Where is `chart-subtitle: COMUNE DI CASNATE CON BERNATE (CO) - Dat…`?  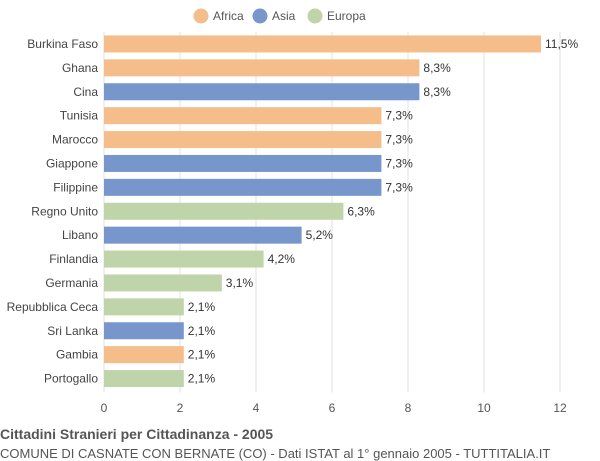 chart-subtitle: COMUNE DI CASNATE CON BERNATE (CO) - Dat… is located at coordinates (275, 453).